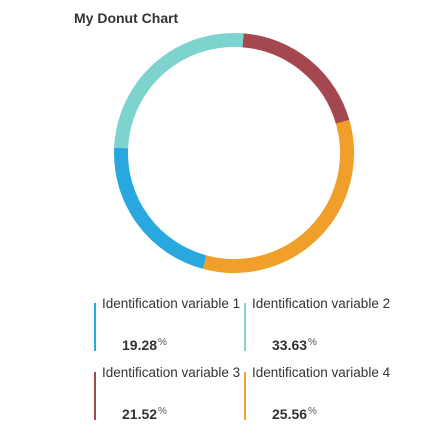 This screenshot has width=442, height=442. What do you see at coordinates (144, 414) in the screenshot?
I see `legend-value: 21.52%` at bounding box center [144, 414].